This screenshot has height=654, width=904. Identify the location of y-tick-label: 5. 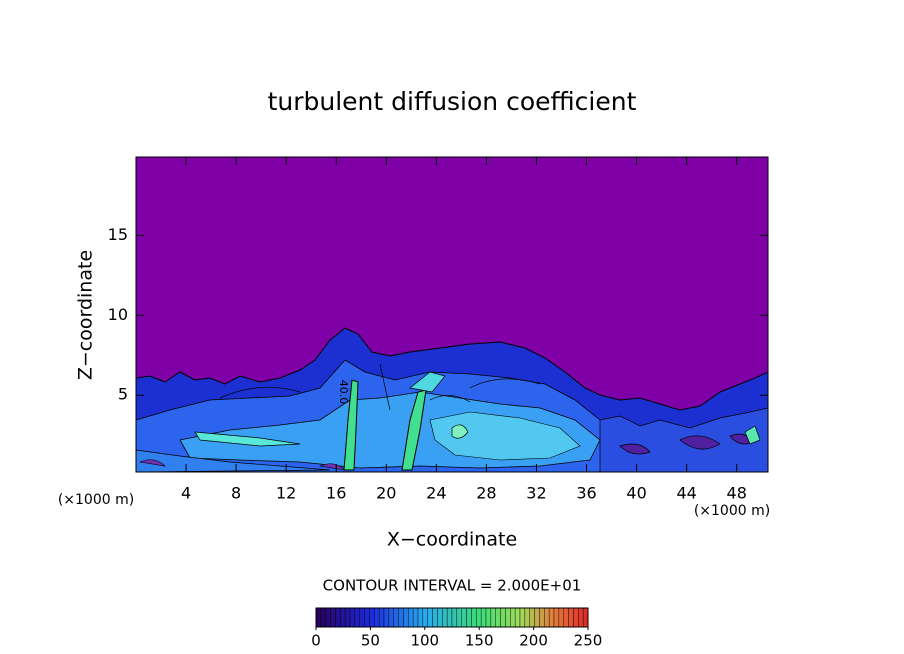
(123, 394).